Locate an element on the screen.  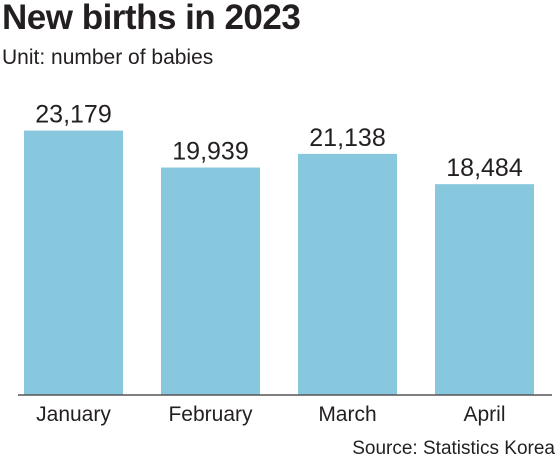
category-label-april: April is located at coordinates (484, 414).